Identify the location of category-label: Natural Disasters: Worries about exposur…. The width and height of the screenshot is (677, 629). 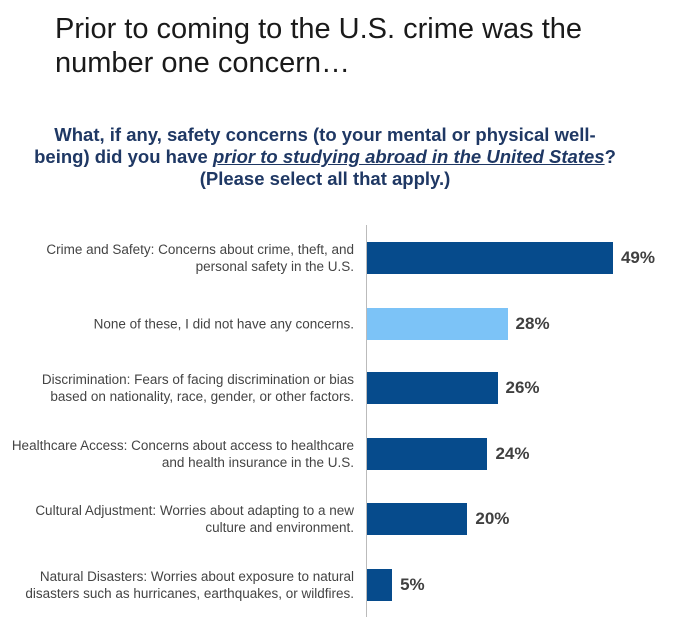
(189, 585).